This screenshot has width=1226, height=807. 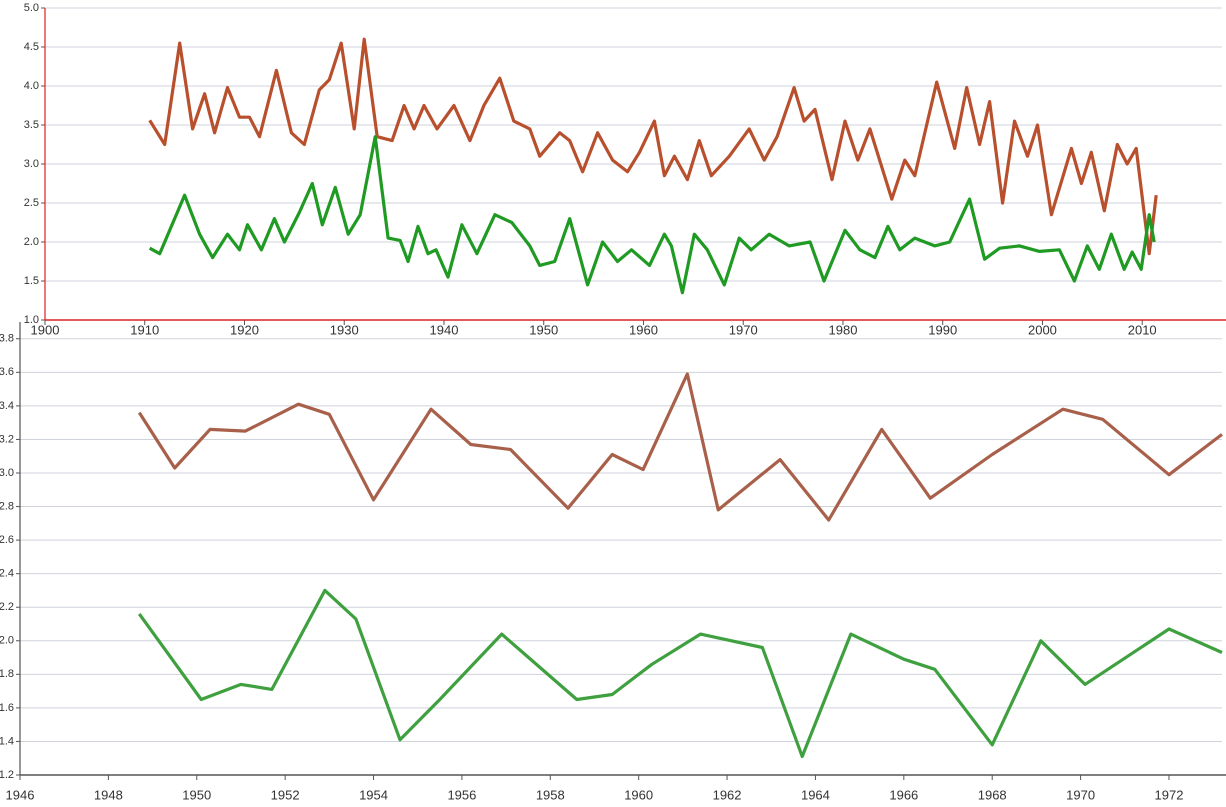 What do you see at coordinates (373, 794) in the screenshot?
I see `x-tick-label: 1954` at bounding box center [373, 794].